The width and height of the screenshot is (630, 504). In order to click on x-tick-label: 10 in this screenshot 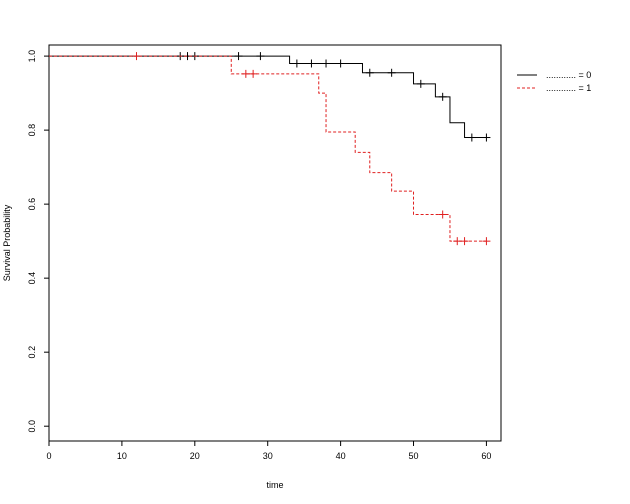, I will do `click(122, 456)`.